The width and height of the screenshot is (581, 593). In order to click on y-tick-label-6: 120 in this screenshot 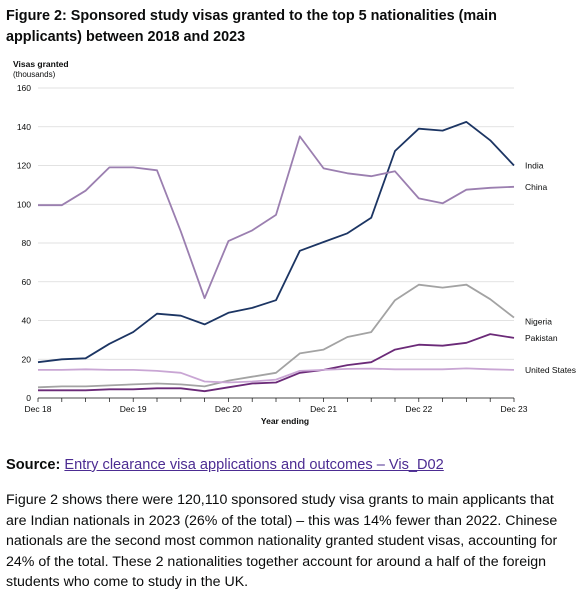, I will do `click(24, 166)`.